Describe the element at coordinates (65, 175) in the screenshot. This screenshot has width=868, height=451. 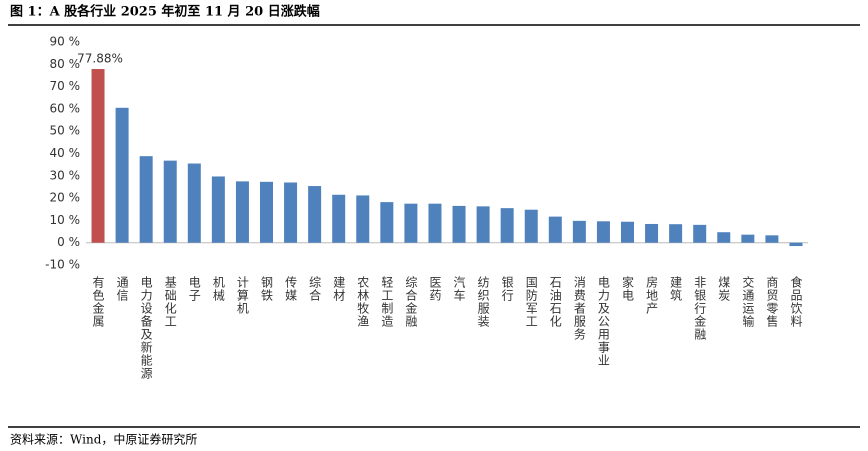
I see `y-tick-label: 30 %` at that location.